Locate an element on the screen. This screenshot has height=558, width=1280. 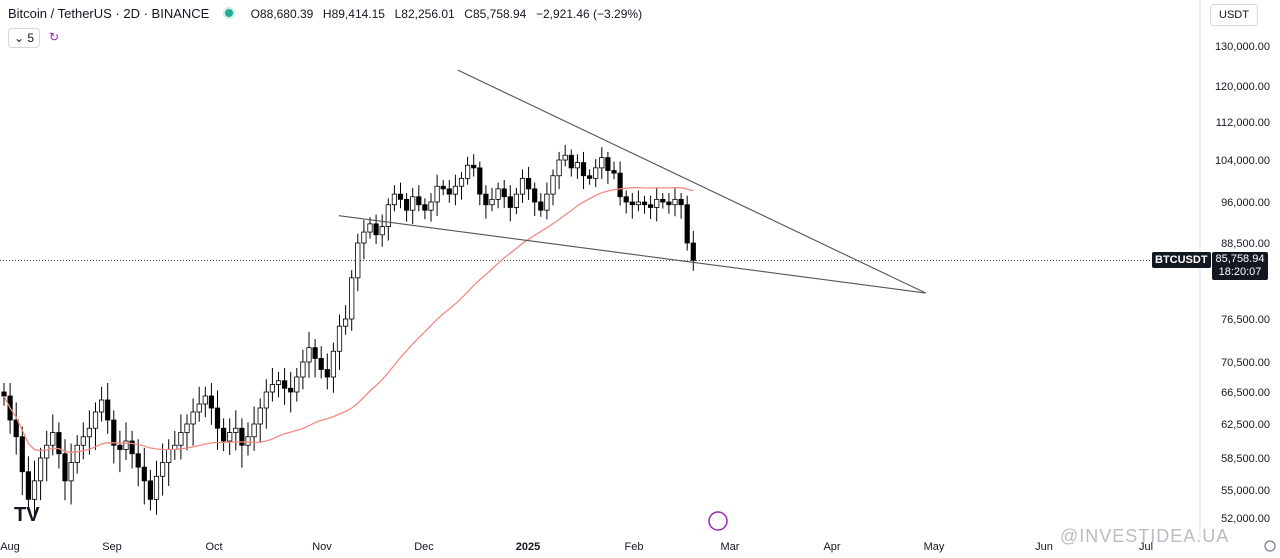
currency-selector: USDT is located at coordinates (1234, 15).